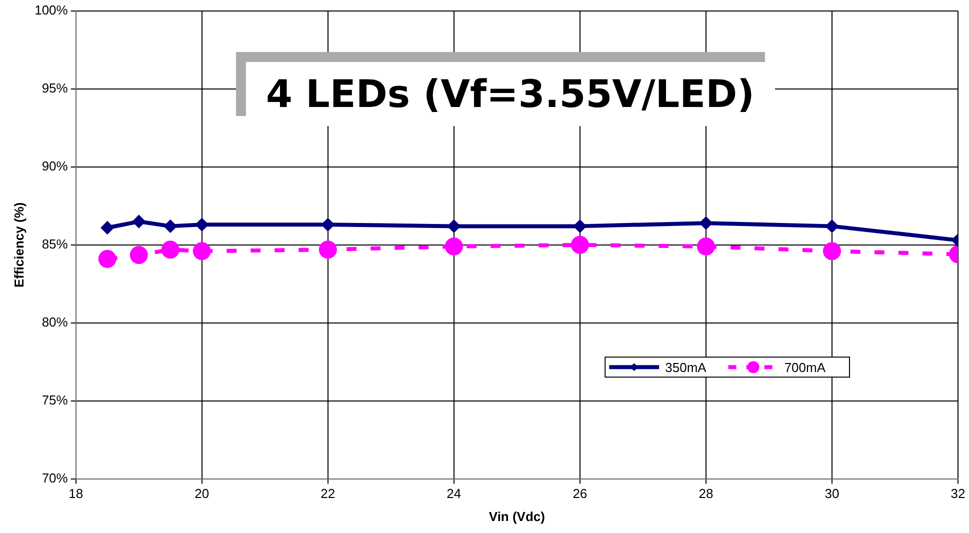  What do you see at coordinates (18, 245) in the screenshot?
I see `y-axis-title: Efficiency (%)` at bounding box center [18, 245].